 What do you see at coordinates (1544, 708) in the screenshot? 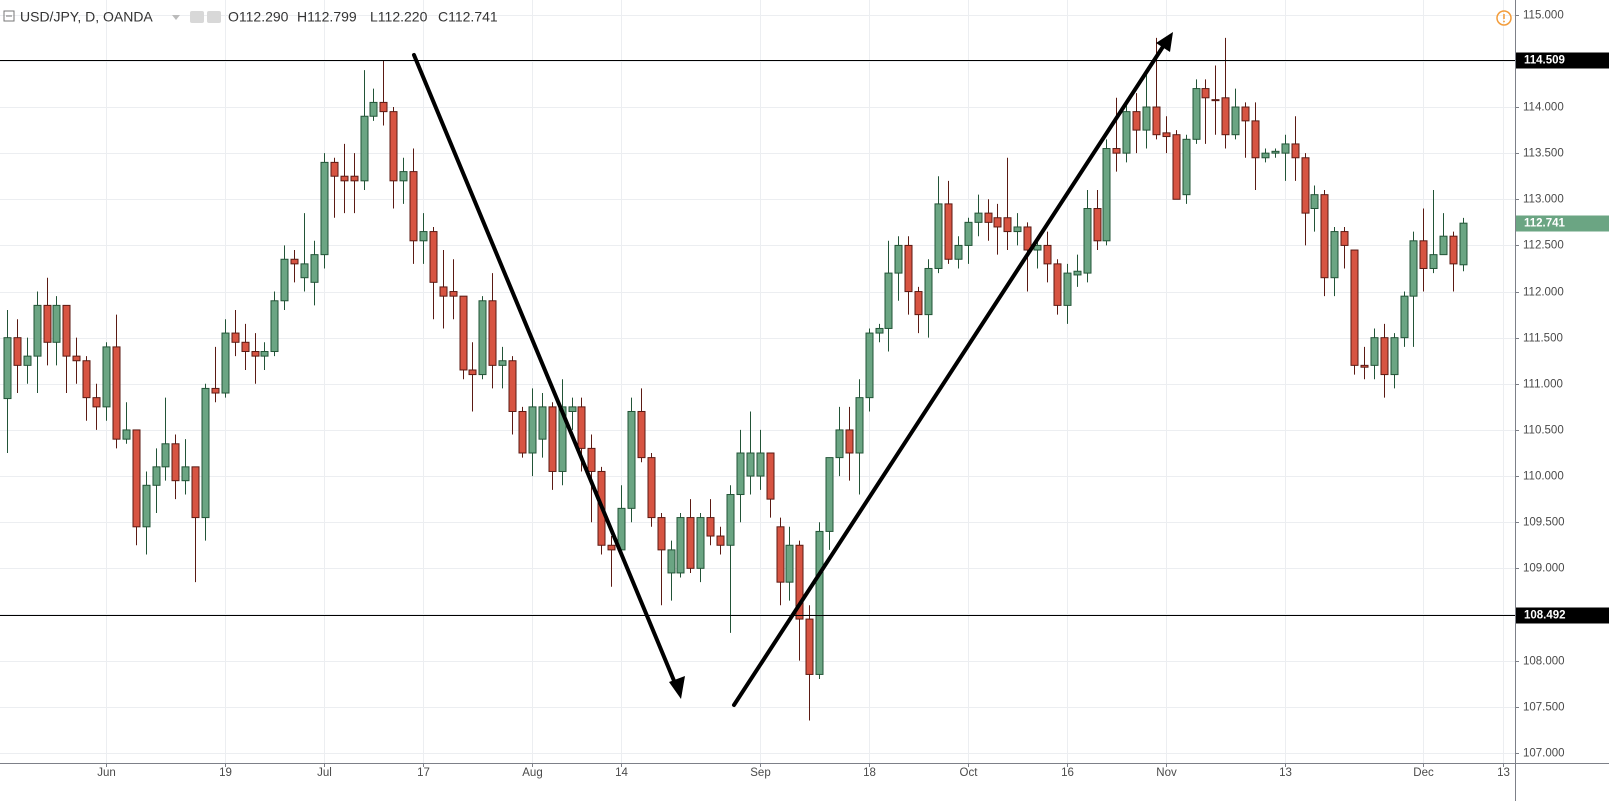
I see `y-tick-label: 107.500` at bounding box center [1544, 708].